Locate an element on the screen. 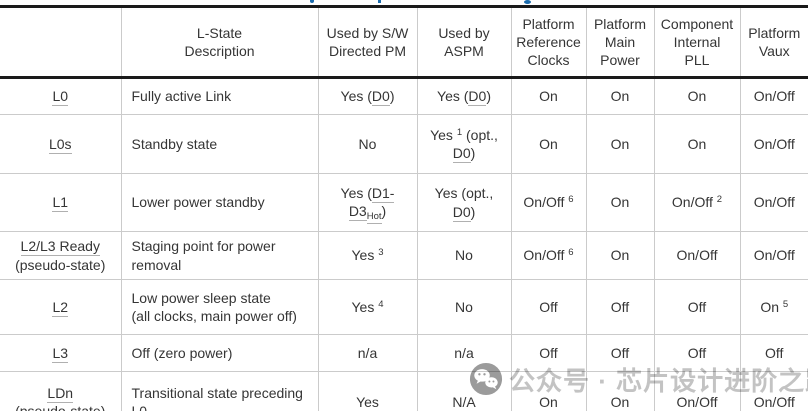 The width and height of the screenshot is (808, 411). text-segment: Transitional state preceding is located at coordinates (217, 392).